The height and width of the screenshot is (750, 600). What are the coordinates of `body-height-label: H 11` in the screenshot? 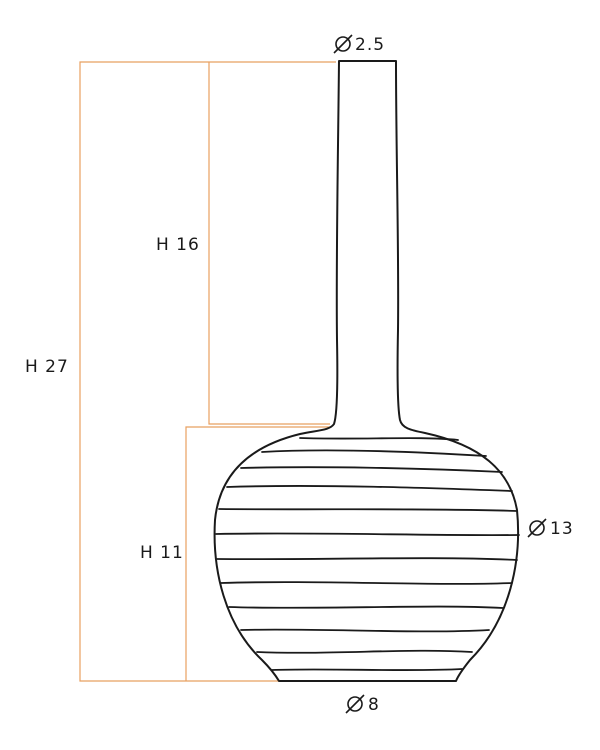 It's located at (162, 553).